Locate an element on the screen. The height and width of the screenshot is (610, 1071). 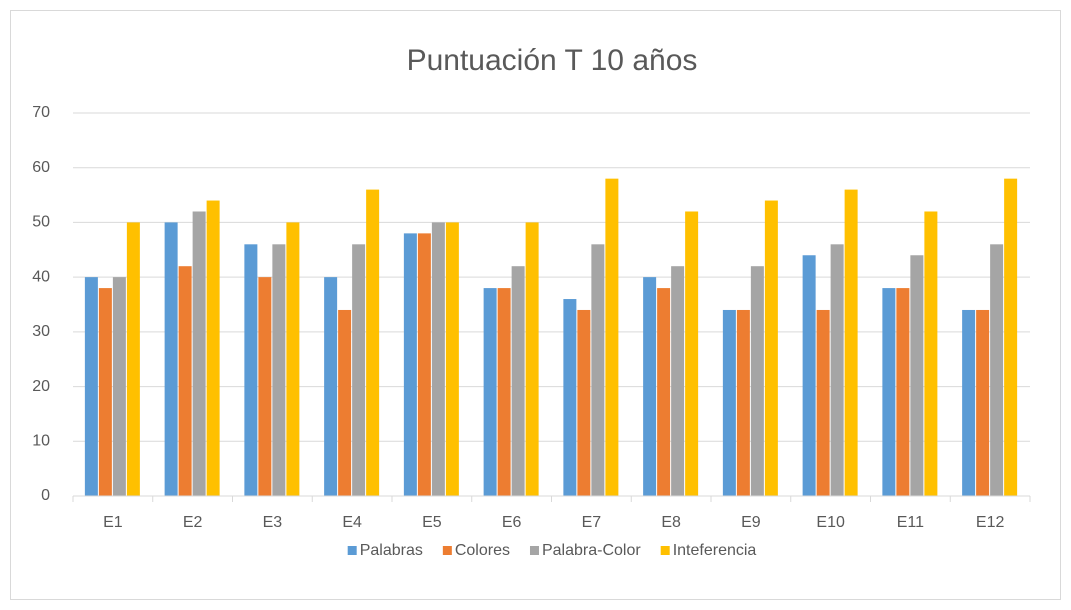
y-tick-label: 40 is located at coordinates (41, 276).